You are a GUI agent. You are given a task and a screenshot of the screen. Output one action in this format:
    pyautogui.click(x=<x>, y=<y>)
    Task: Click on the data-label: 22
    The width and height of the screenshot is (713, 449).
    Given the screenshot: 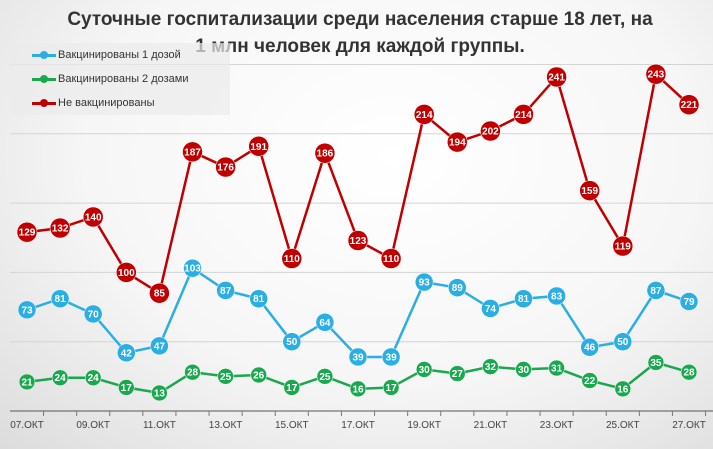 What is the action you would take?
    pyautogui.click(x=590, y=381)
    